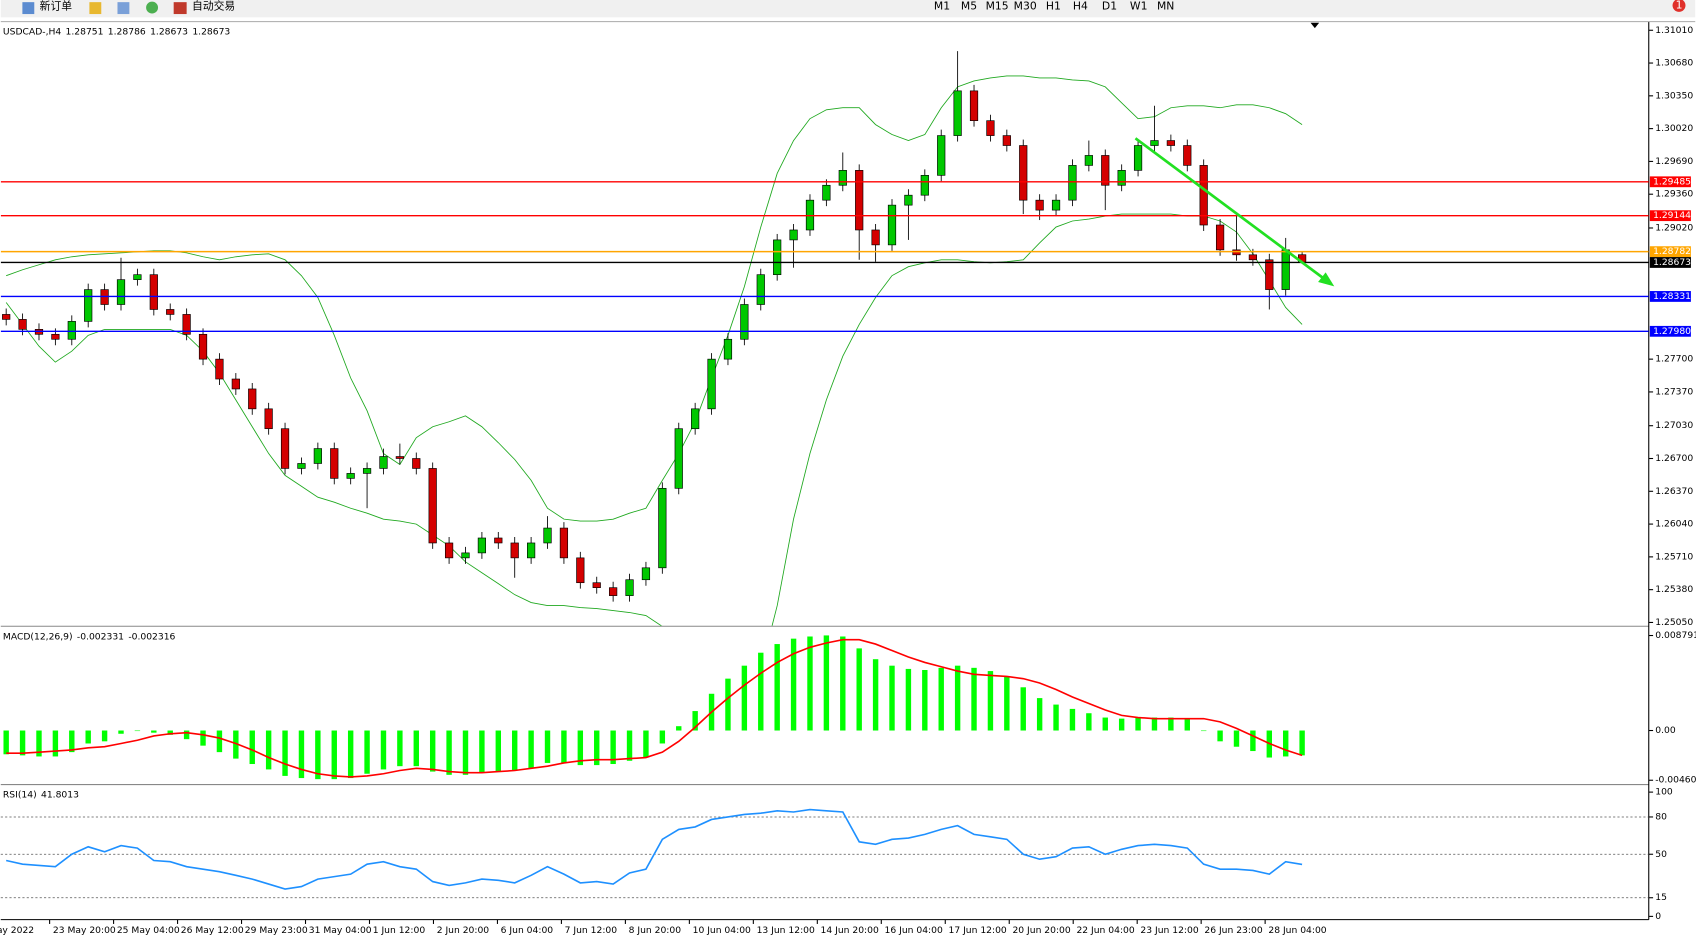 This screenshot has height=938, width=1696. What do you see at coordinates (213, 6) in the screenshot?
I see `auto-trading-button: 自动交易` at bounding box center [213, 6].